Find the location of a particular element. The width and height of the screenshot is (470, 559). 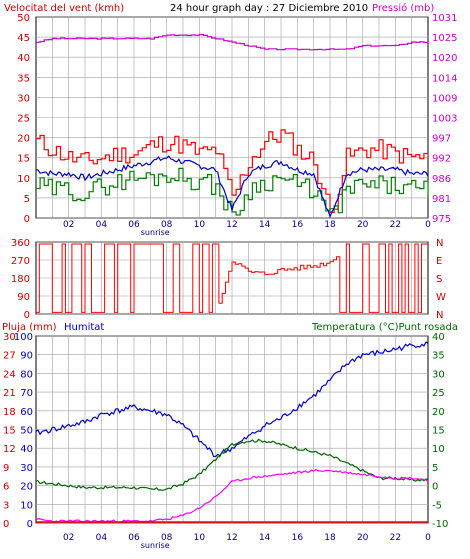

wind-tick-label: 30 is located at coordinates (23, 98).